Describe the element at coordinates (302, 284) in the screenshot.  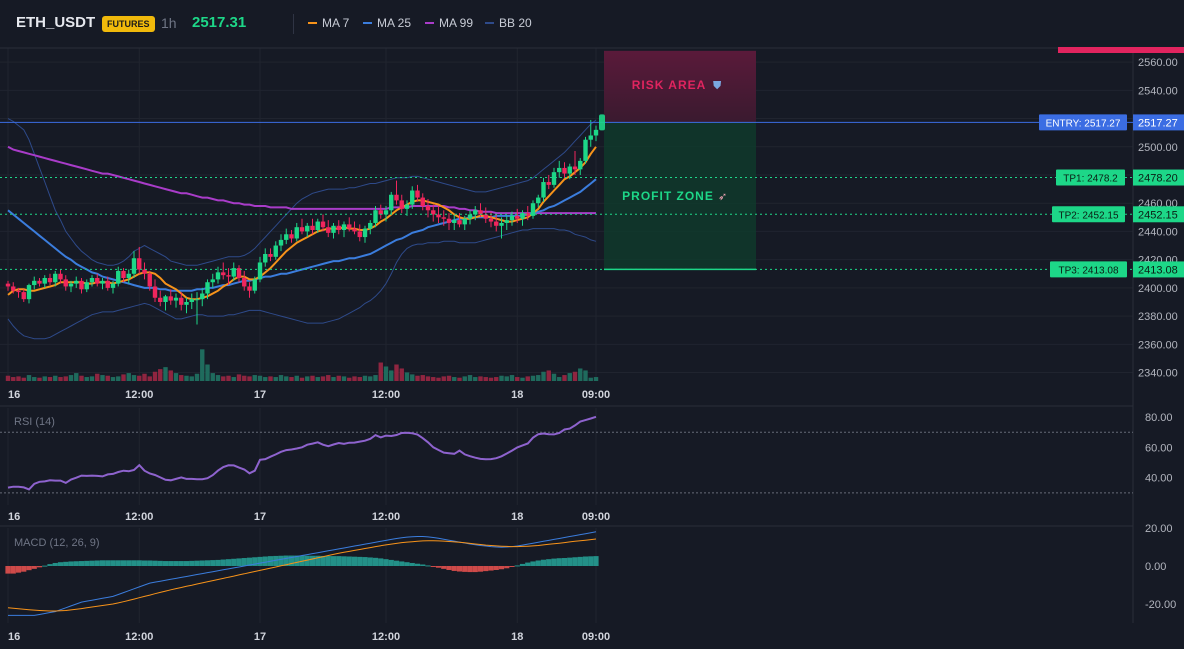
I see `bb-lower-line` at that location.